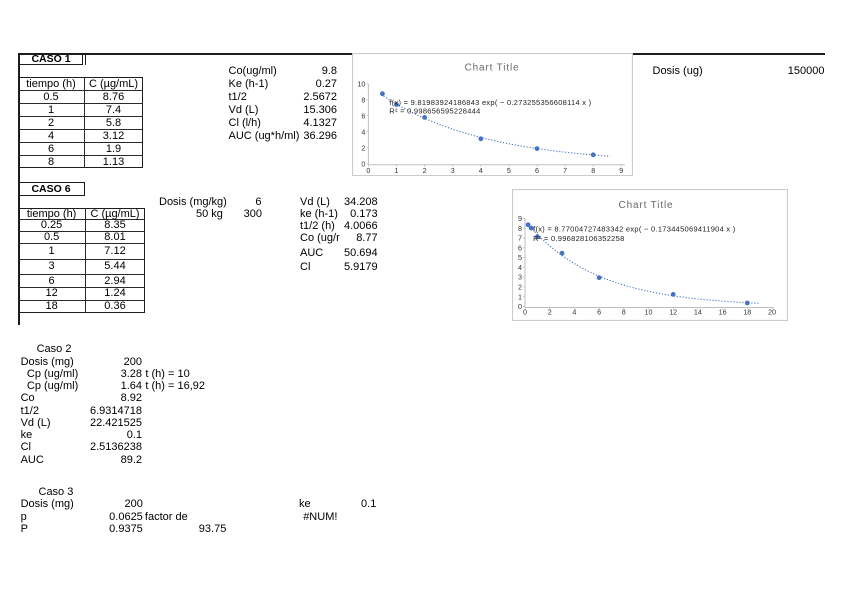  Describe the element at coordinates (434, 111) in the screenshot. I see `svg-text: R² = 0.998656595228444` at that location.